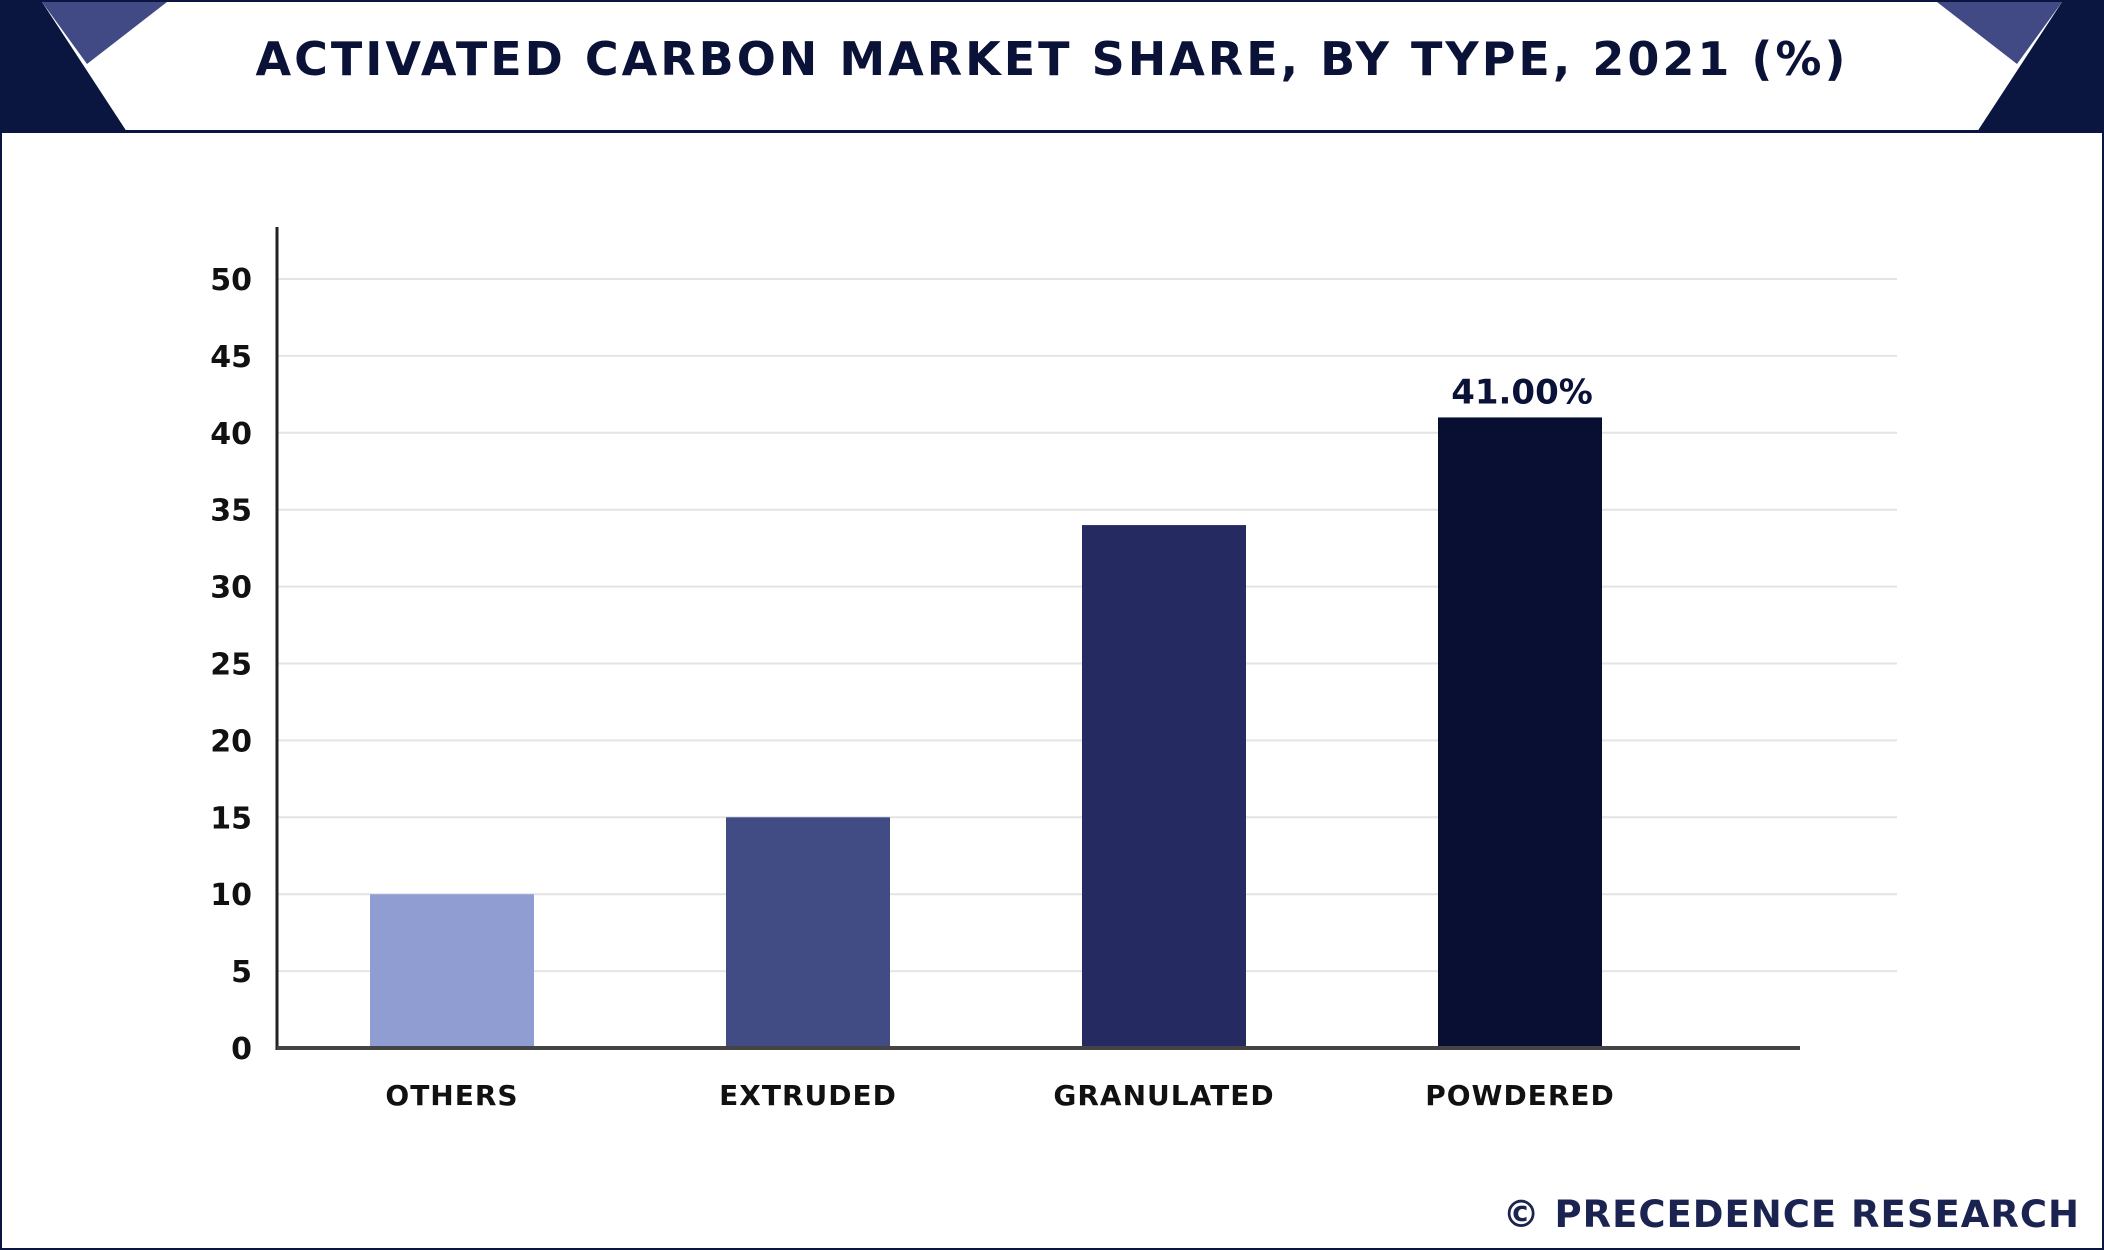 The height and width of the screenshot is (1250, 2104). I want to click on y-tick-label: 50, so click(231, 280).